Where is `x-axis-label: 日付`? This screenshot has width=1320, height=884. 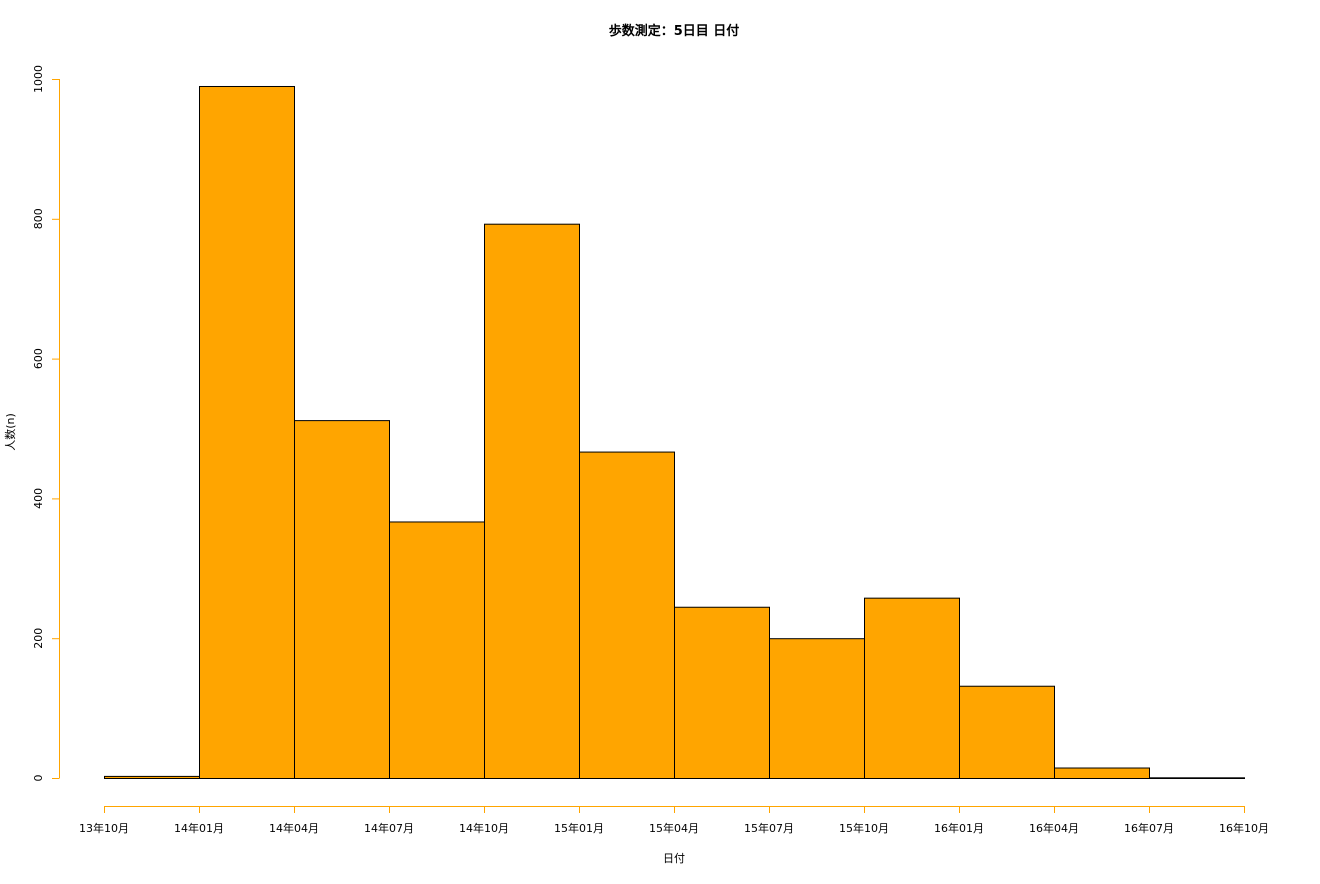
x-axis-label: 日付 is located at coordinates (674, 858).